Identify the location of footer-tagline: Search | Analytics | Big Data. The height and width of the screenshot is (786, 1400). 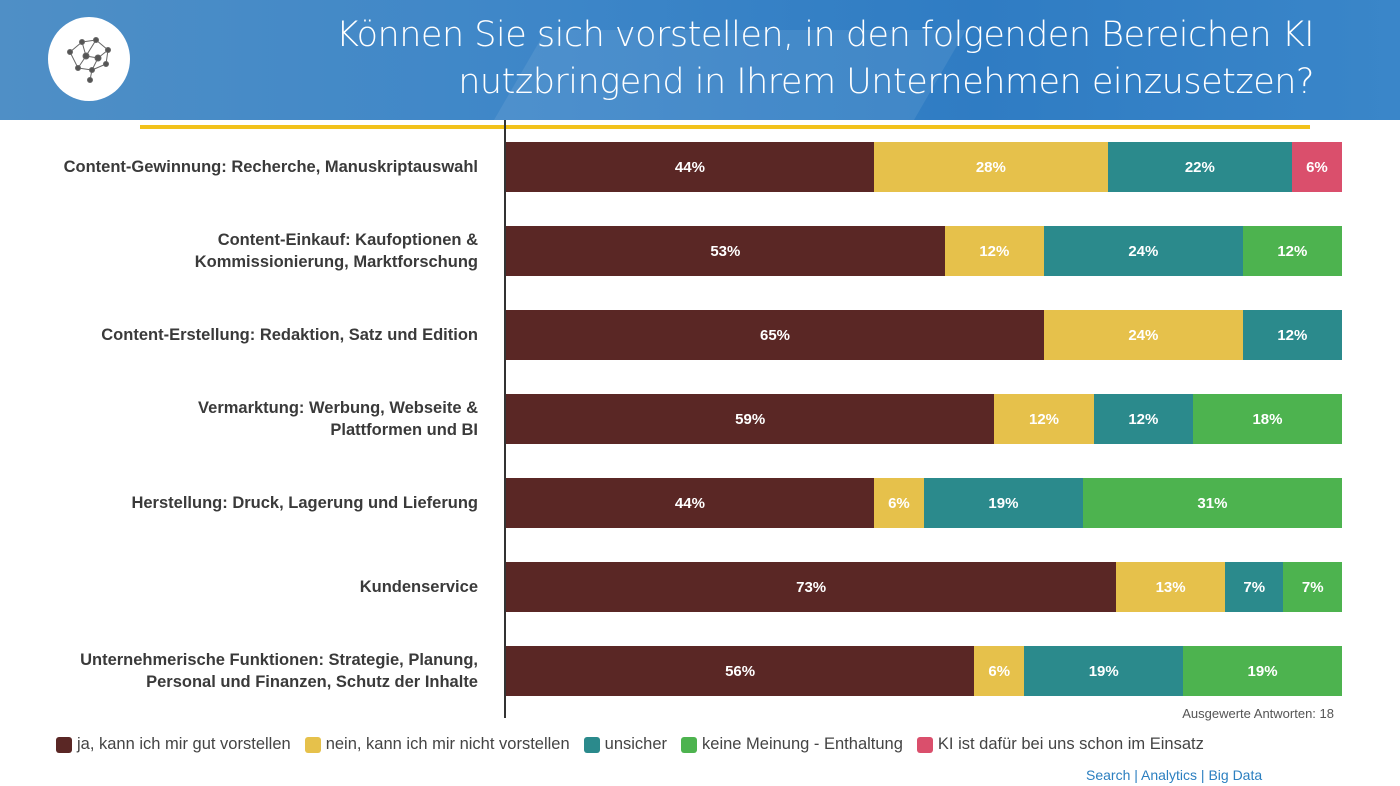
(1174, 775).